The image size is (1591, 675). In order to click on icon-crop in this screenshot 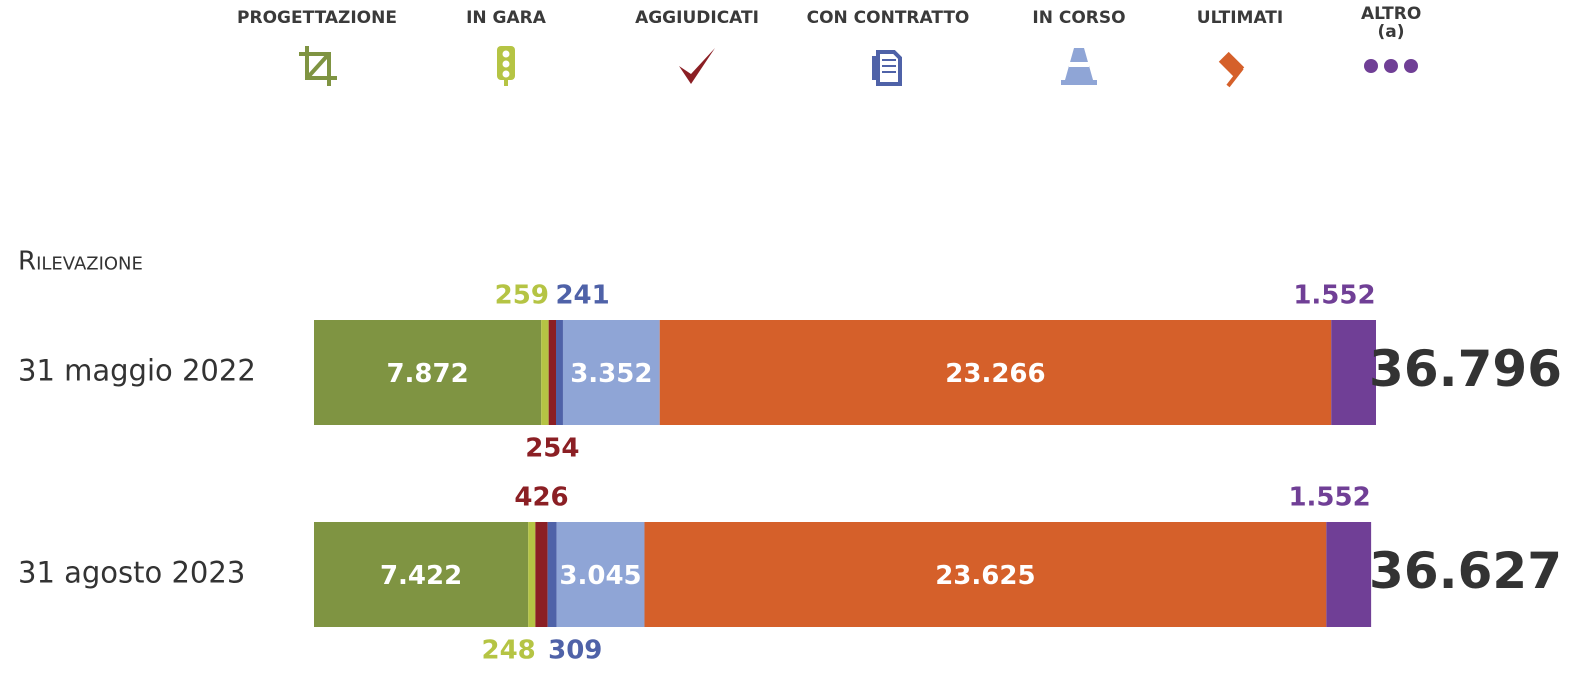, I will do `click(318, 66)`.